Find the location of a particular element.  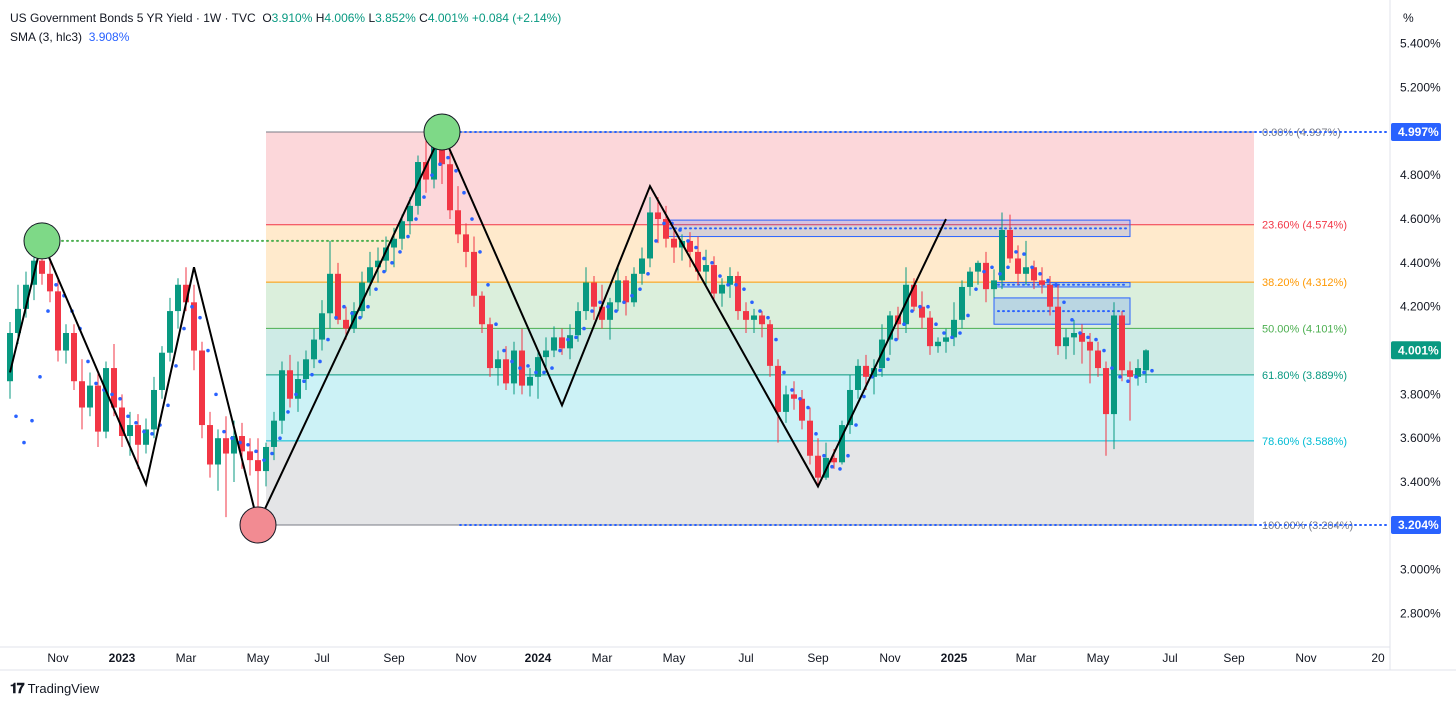

pivot-low-marker is located at coordinates (258, 525).